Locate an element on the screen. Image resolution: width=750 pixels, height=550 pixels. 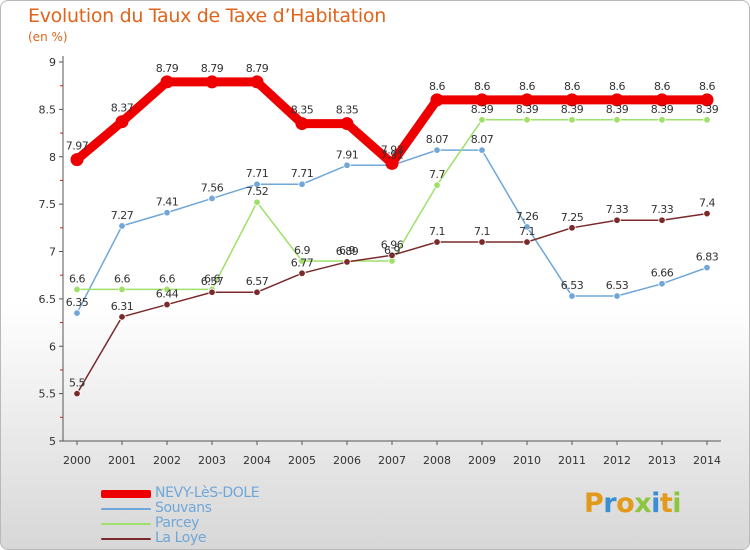
logo-letter: t is located at coordinates (666, 503).